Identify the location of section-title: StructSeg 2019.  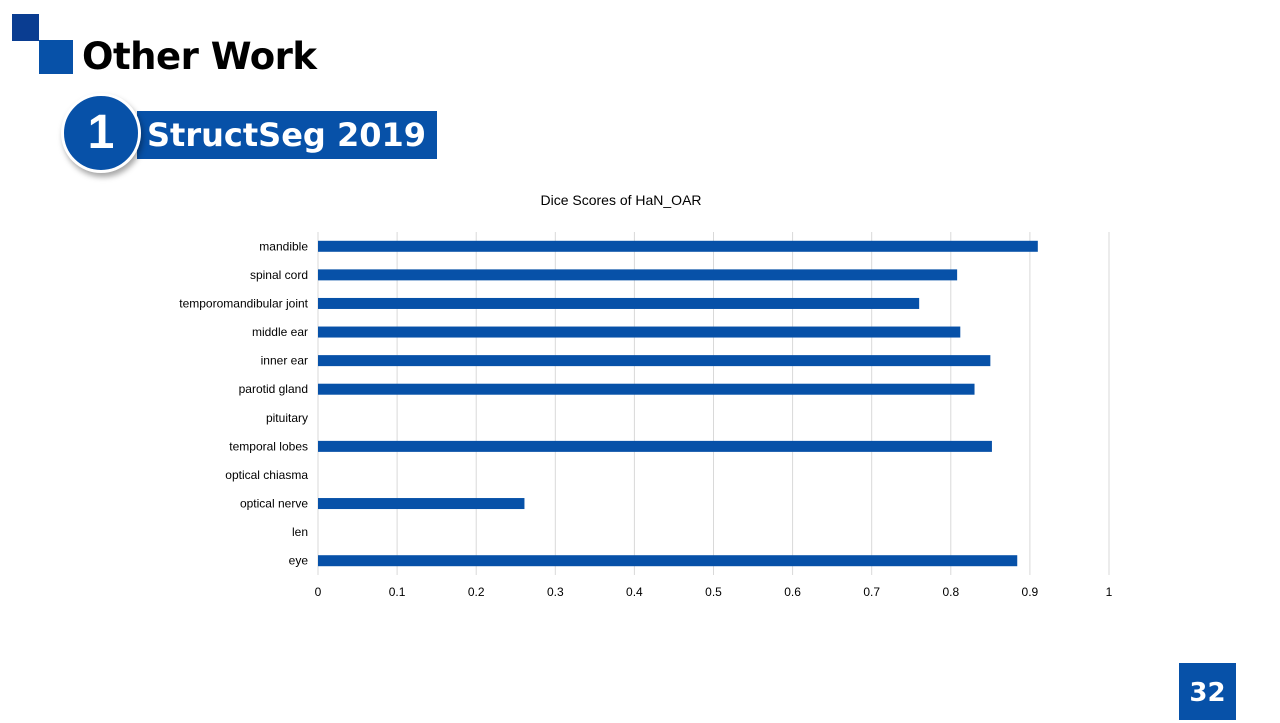
(287, 135).